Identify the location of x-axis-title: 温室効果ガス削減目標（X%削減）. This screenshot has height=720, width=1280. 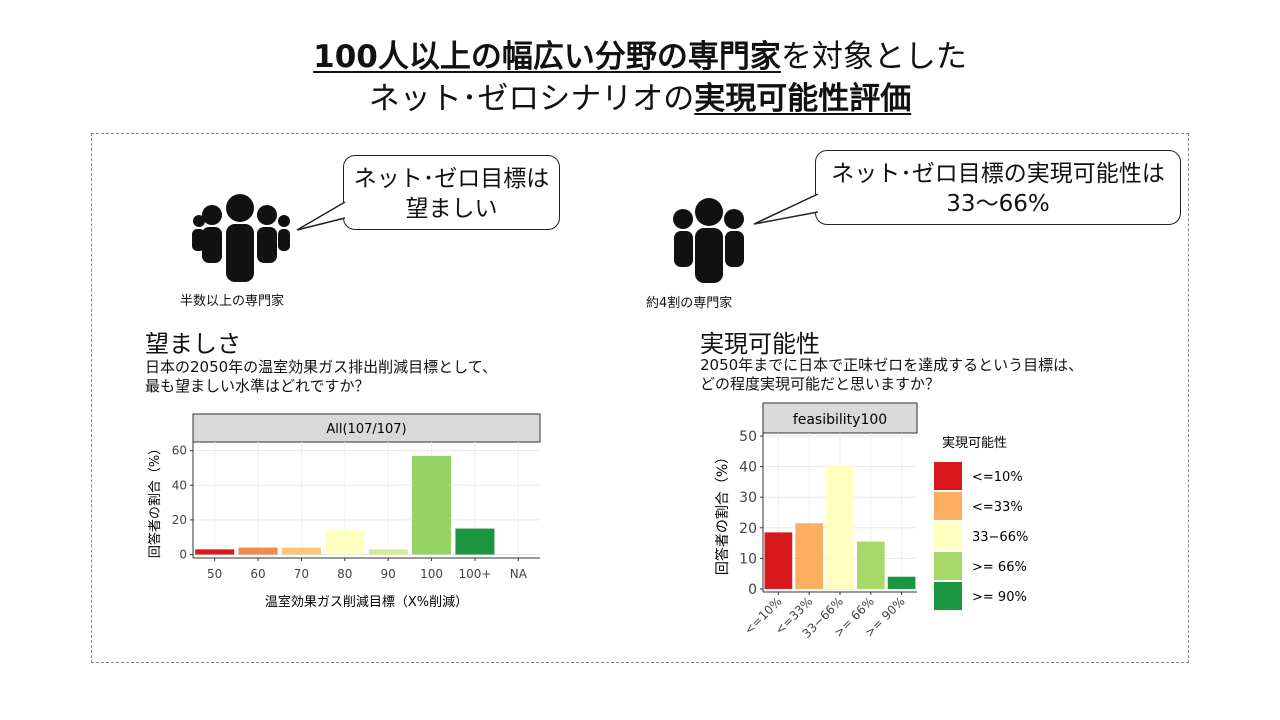
(366, 602).